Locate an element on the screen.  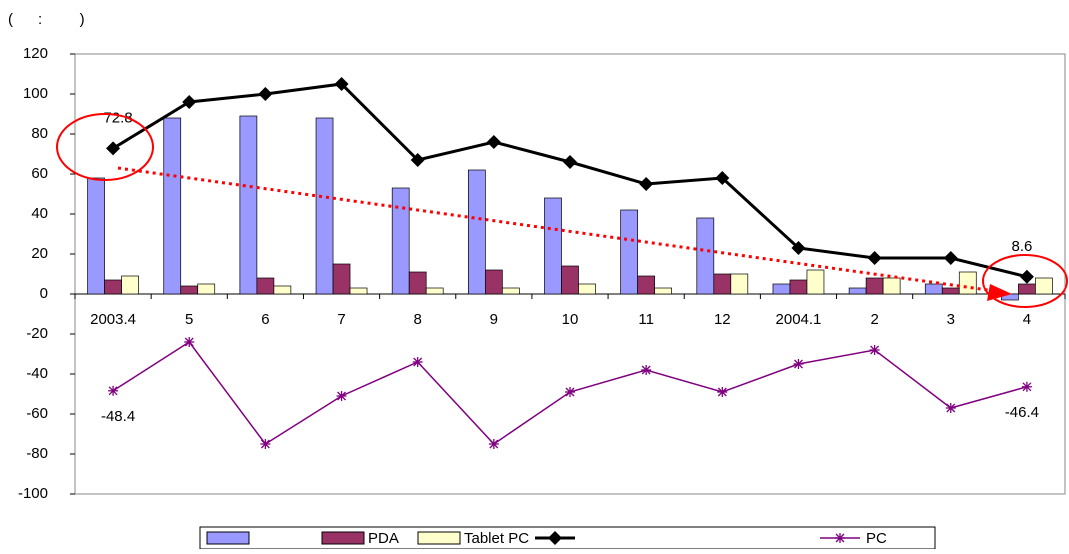
y-tick-label: -40 is located at coordinates (37, 373).